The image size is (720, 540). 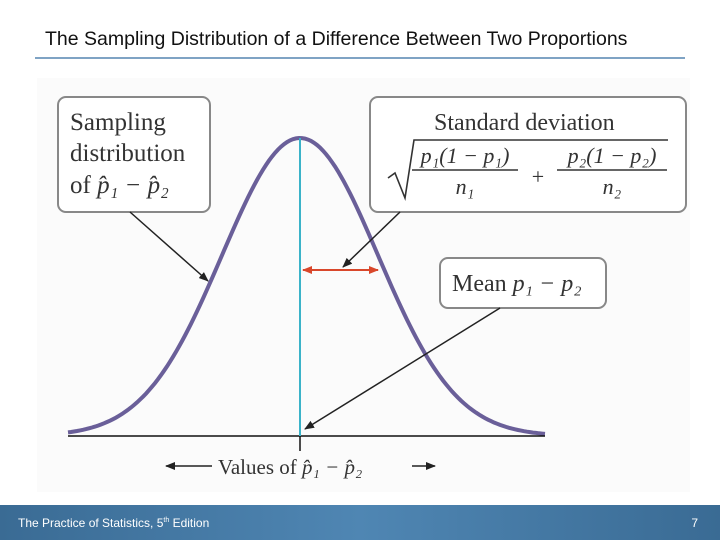 What do you see at coordinates (191, 523) in the screenshot?
I see `footer-edition: Edition` at bounding box center [191, 523].